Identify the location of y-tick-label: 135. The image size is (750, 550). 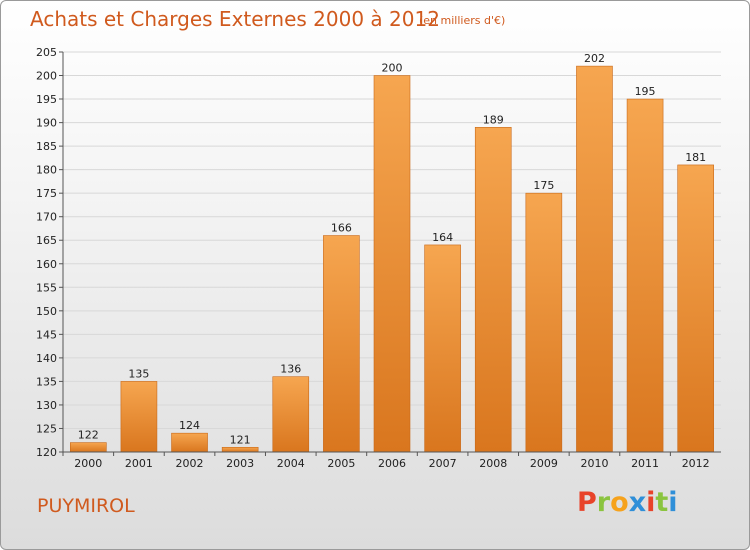
(46, 381).